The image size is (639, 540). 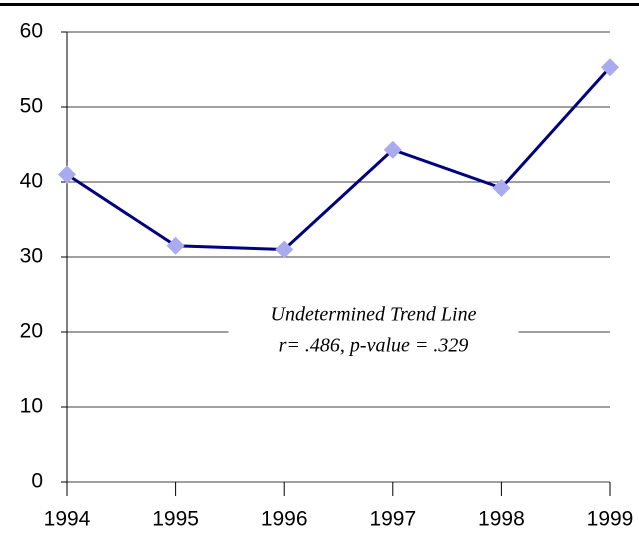 I want to click on x-tick-label: 1996, so click(x=284, y=519).